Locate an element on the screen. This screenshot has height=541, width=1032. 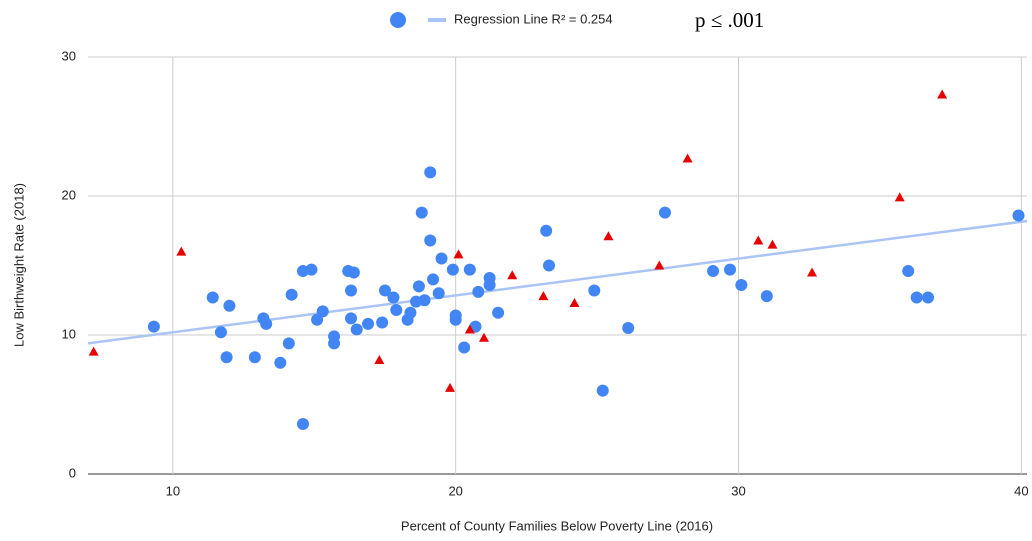
y-tick-label: 20 is located at coordinates (69, 194).